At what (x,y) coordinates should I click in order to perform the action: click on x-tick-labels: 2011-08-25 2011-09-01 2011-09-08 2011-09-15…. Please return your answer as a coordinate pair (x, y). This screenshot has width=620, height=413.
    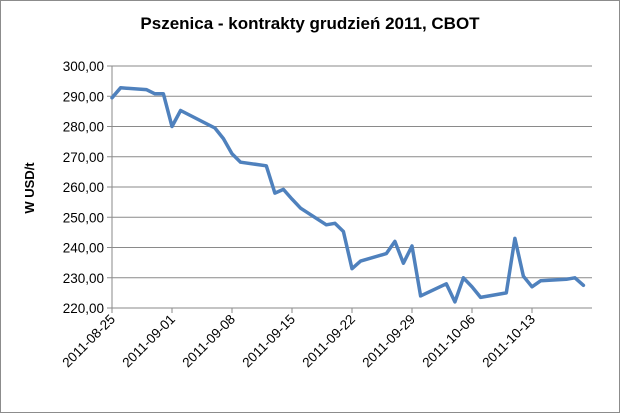
    Looking at the image, I should click on (298, 341).